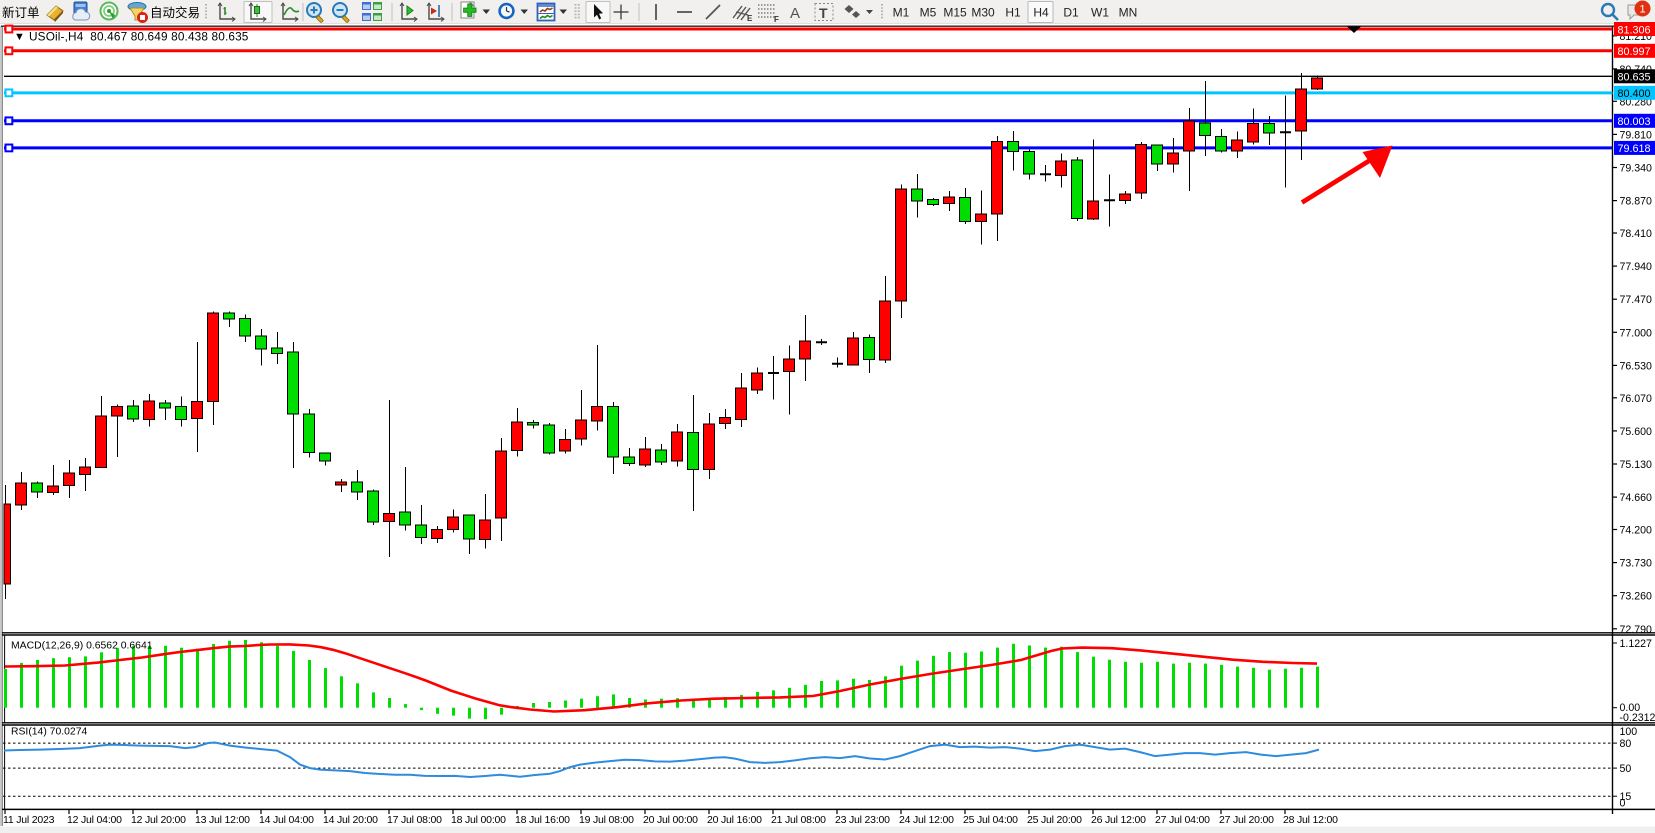  What do you see at coordinates (776, 19) in the screenshot?
I see `svg-text: F` at bounding box center [776, 19].